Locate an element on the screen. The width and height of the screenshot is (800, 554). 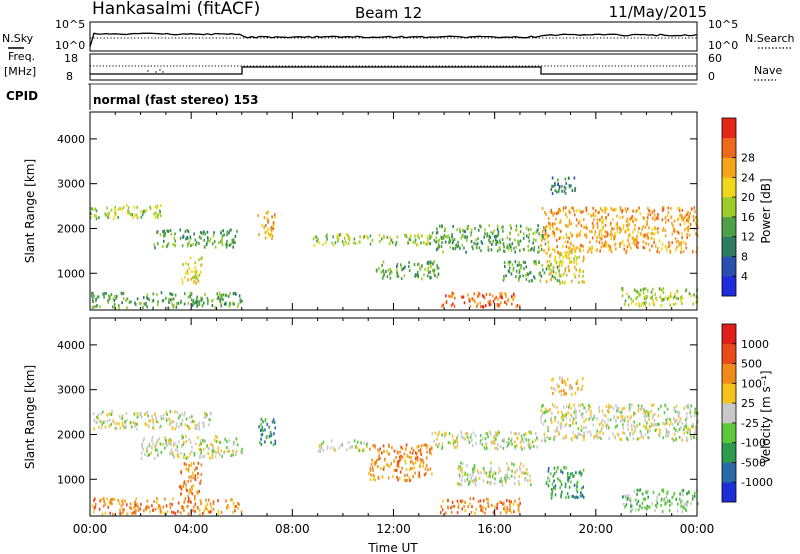
velocity-echo-band is located at coordinates (267, 432).